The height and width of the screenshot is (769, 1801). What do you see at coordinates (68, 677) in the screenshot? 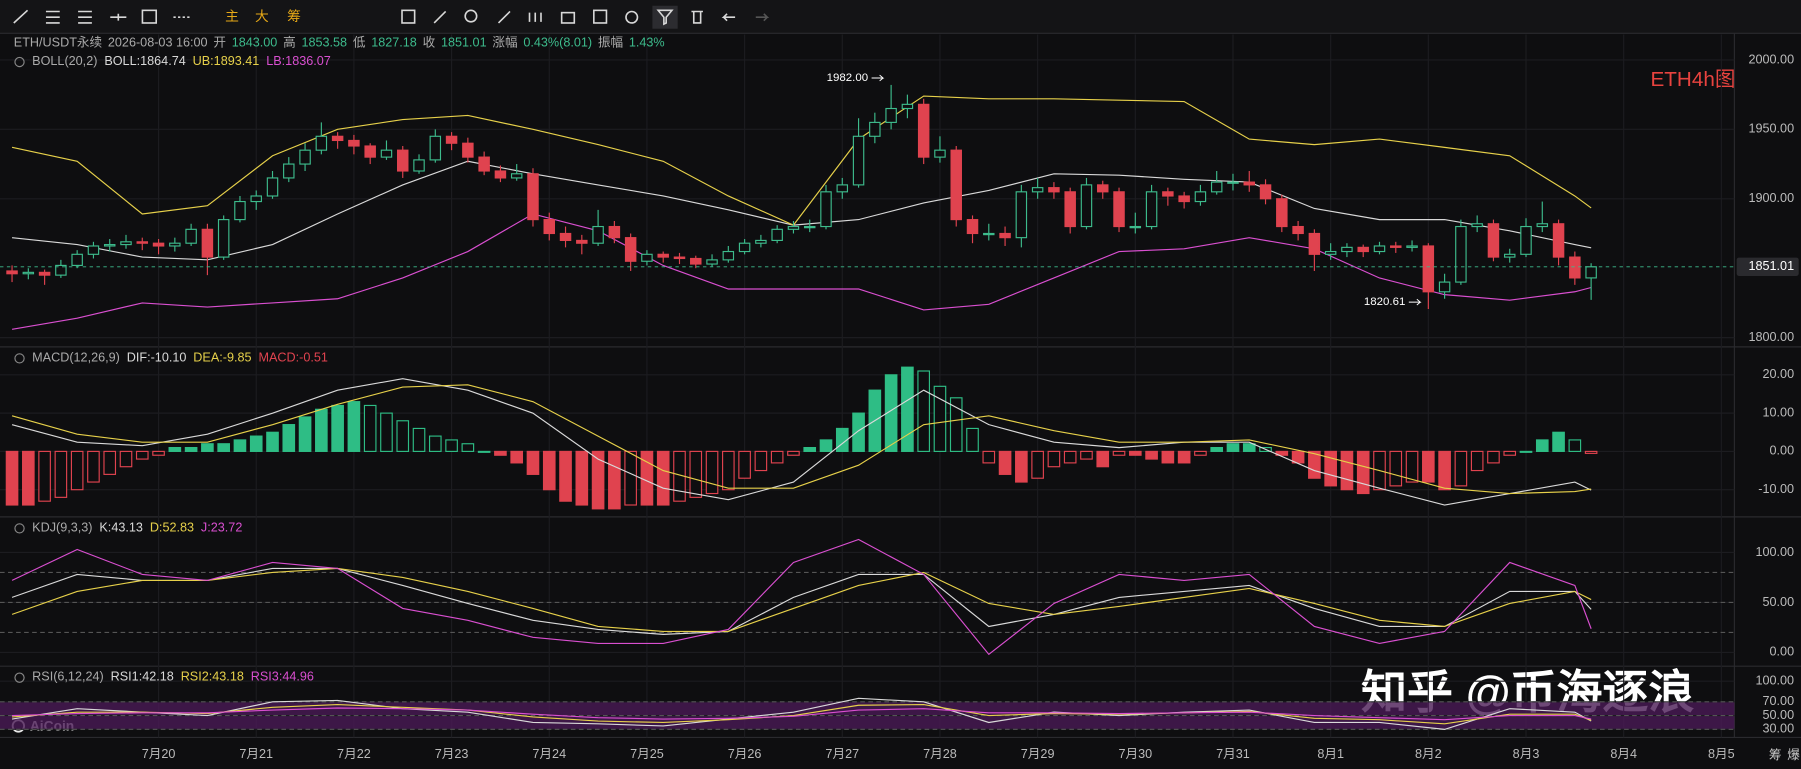
I see `indicator-title: RSI(6,12,24)` at bounding box center [68, 677].